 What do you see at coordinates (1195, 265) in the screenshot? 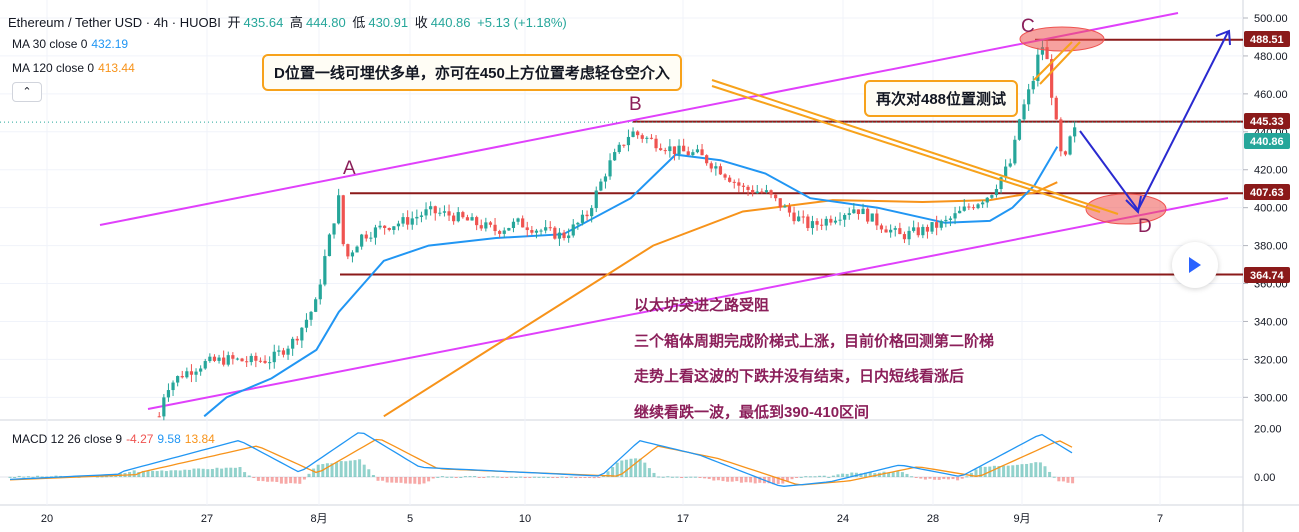
I see `replay-button` at bounding box center [1195, 265].